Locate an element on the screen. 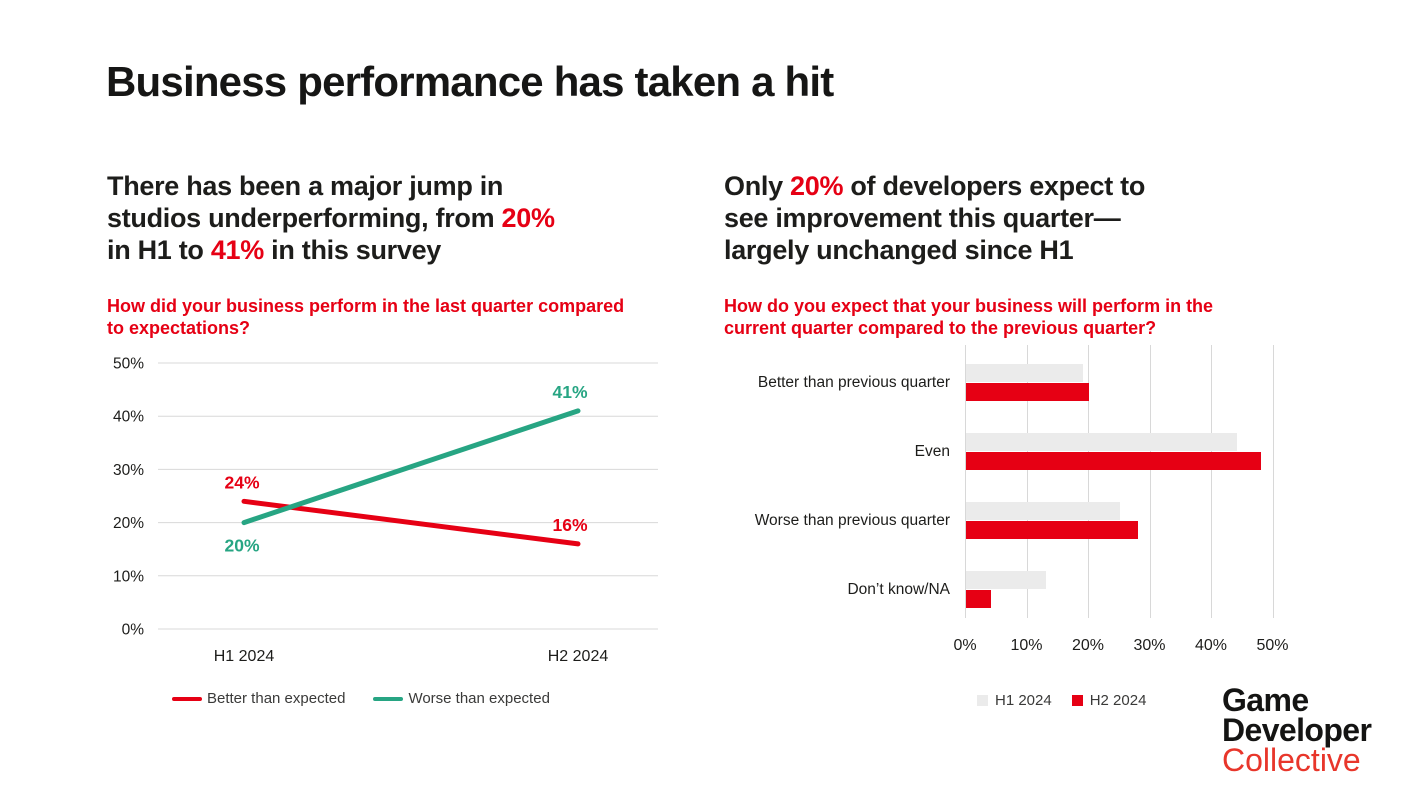 This screenshot has height=790, width=1408. game-developer-collective-logo: Game Developer Collective is located at coordinates (1297, 730).